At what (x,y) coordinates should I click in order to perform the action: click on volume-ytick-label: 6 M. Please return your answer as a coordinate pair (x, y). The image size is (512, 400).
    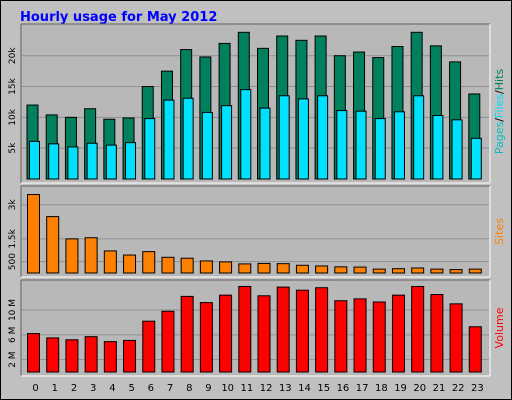
    Looking at the image, I should click on (13, 335).